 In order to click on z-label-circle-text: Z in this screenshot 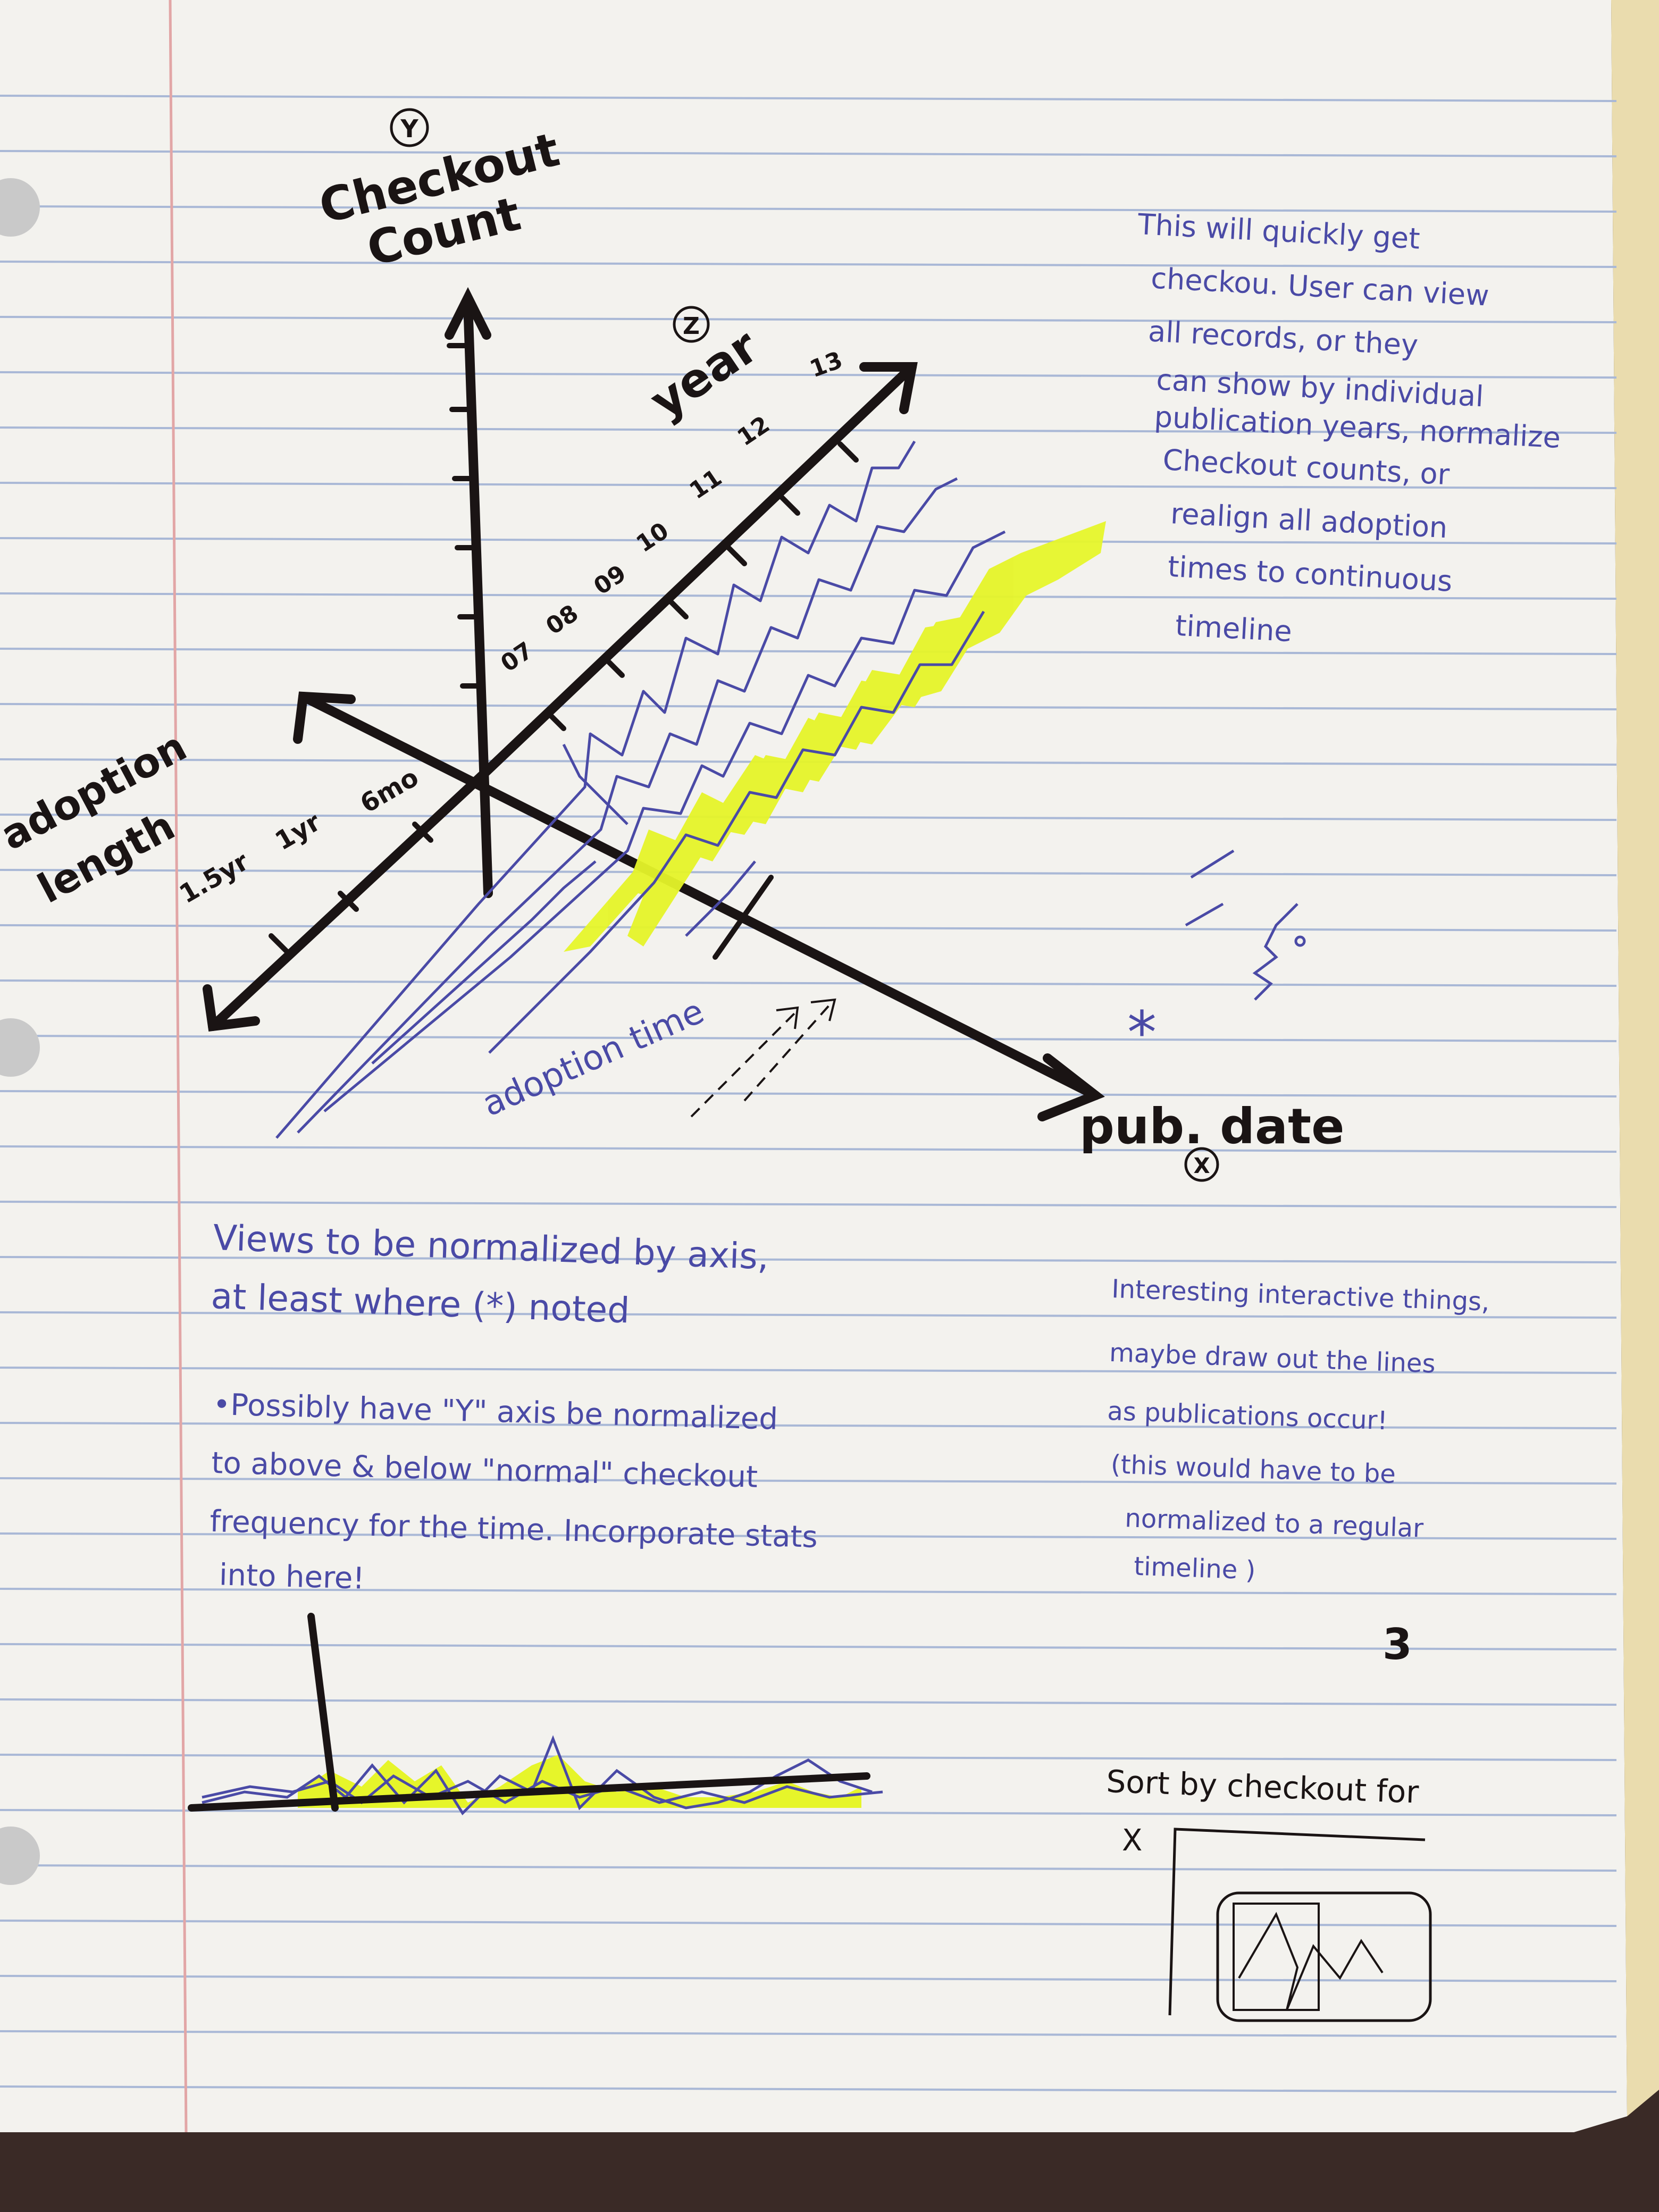, I will do `click(691, 326)`.